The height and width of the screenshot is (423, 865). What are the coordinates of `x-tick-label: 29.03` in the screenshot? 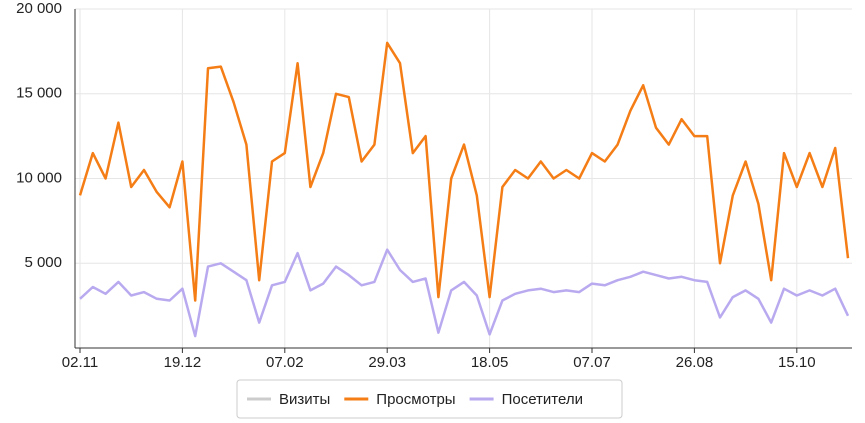 It's located at (387, 362).